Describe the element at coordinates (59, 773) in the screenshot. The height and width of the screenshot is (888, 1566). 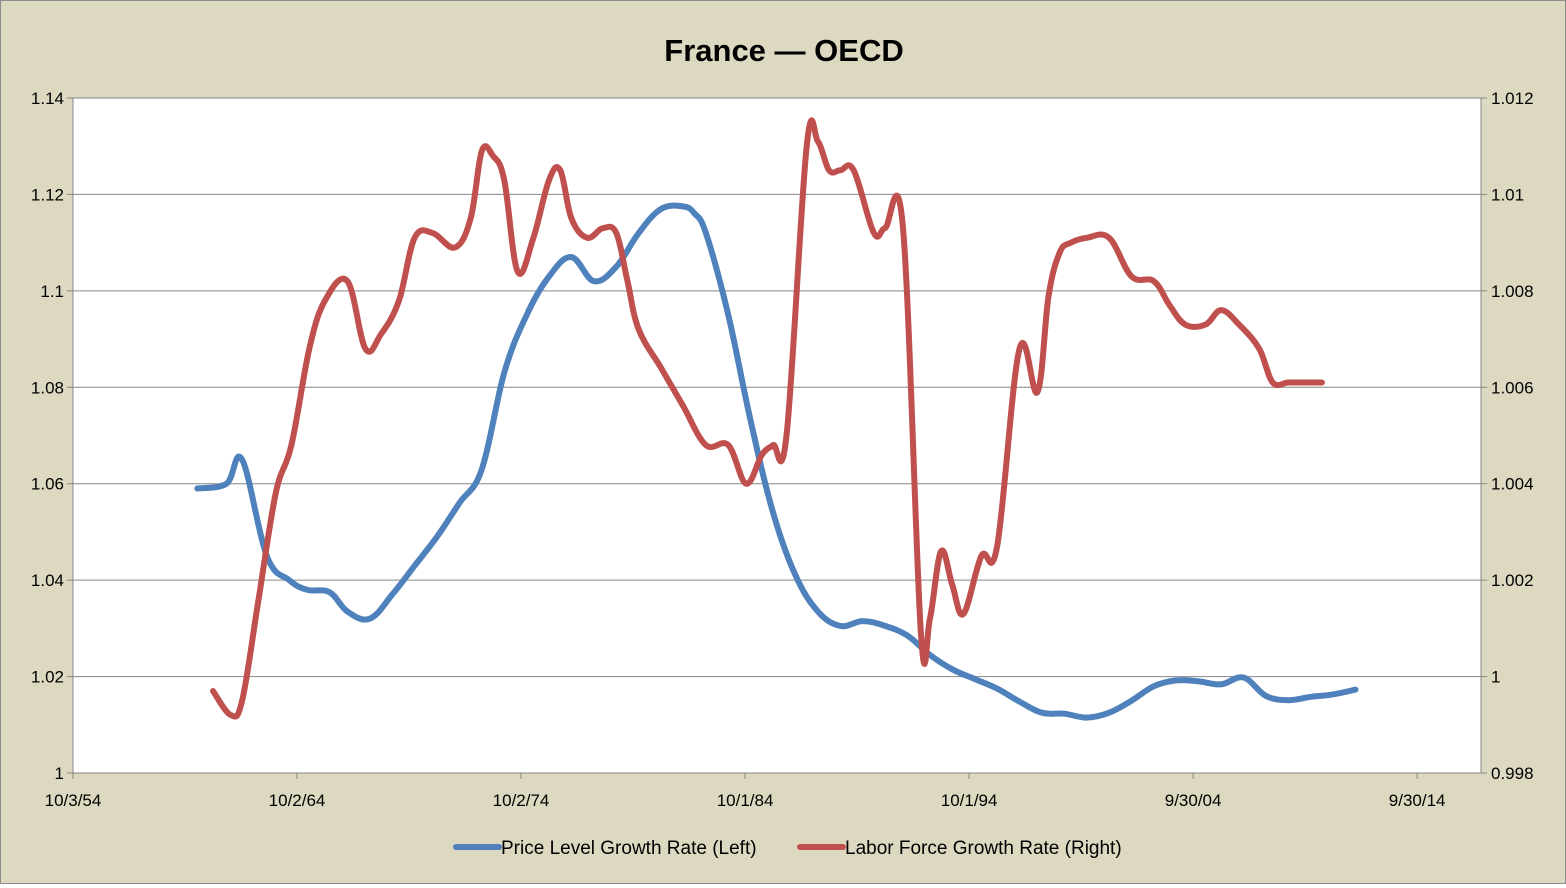
I see `left-axis-tick-label: 1` at that location.